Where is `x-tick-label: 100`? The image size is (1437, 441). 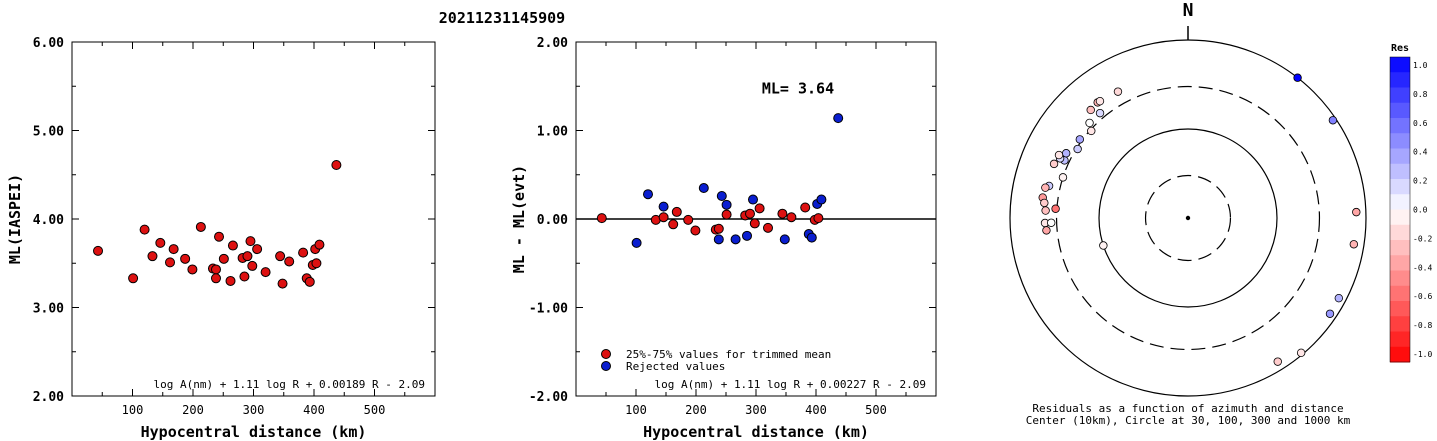 x-tick-label: 100 is located at coordinates (636, 410).